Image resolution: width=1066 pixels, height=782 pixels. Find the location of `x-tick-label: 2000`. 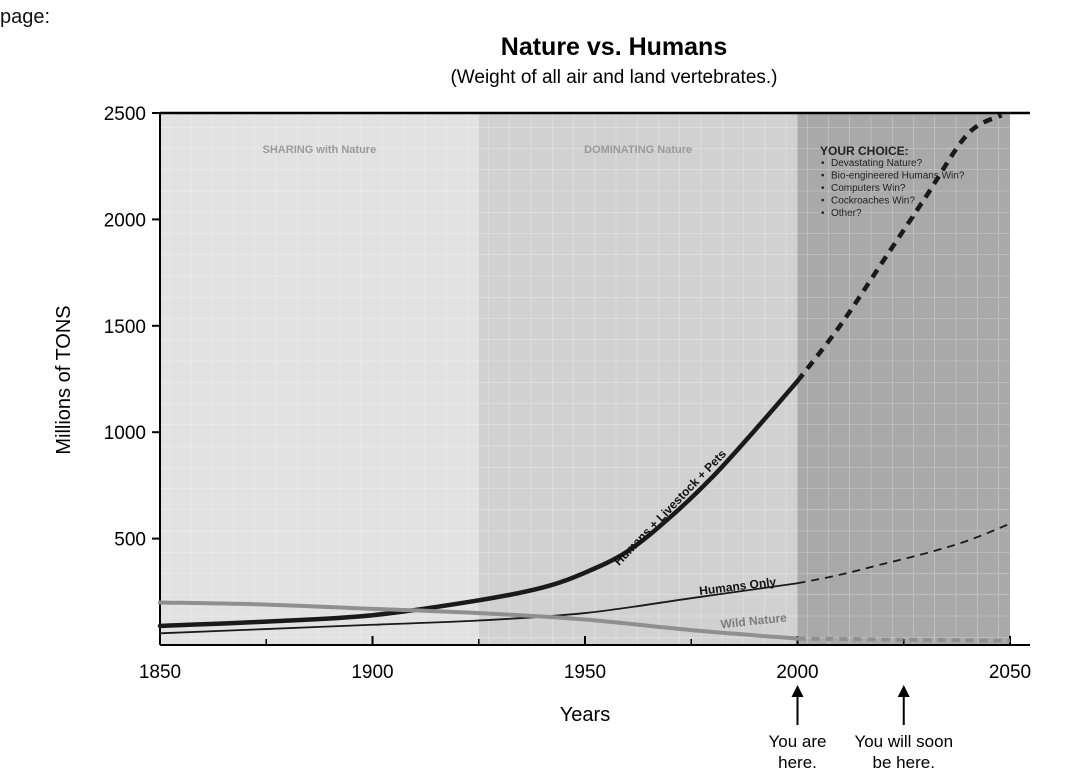

x-tick-label: 2000 is located at coordinates (797, 672).